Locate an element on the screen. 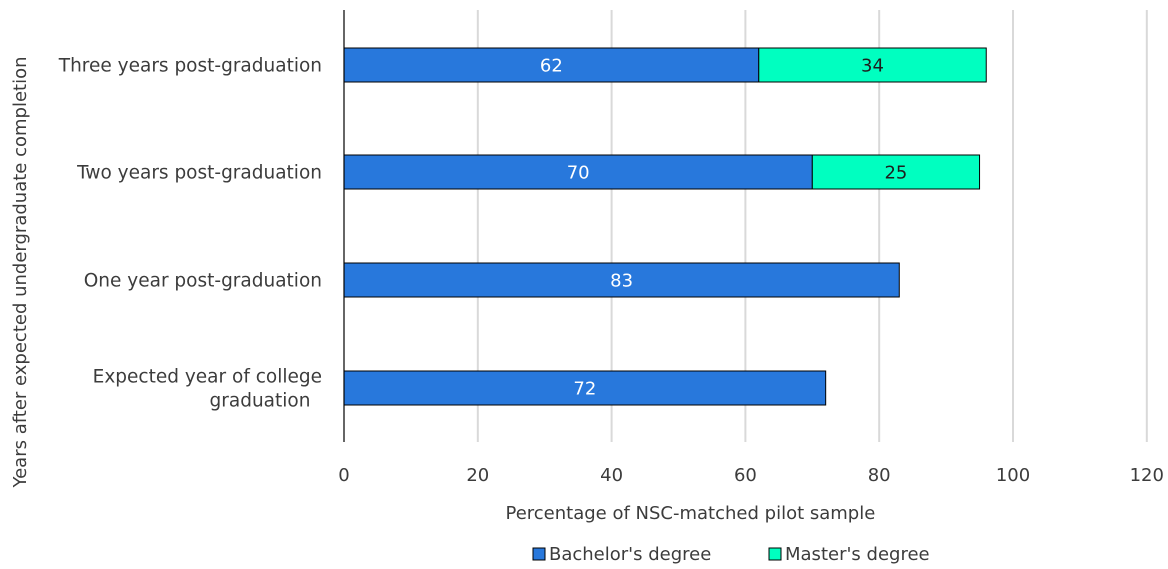 Image resolution: width=1168 pixels, height=569 pixels. x-tick-label: 120 is located at coordinates (1147, 475).